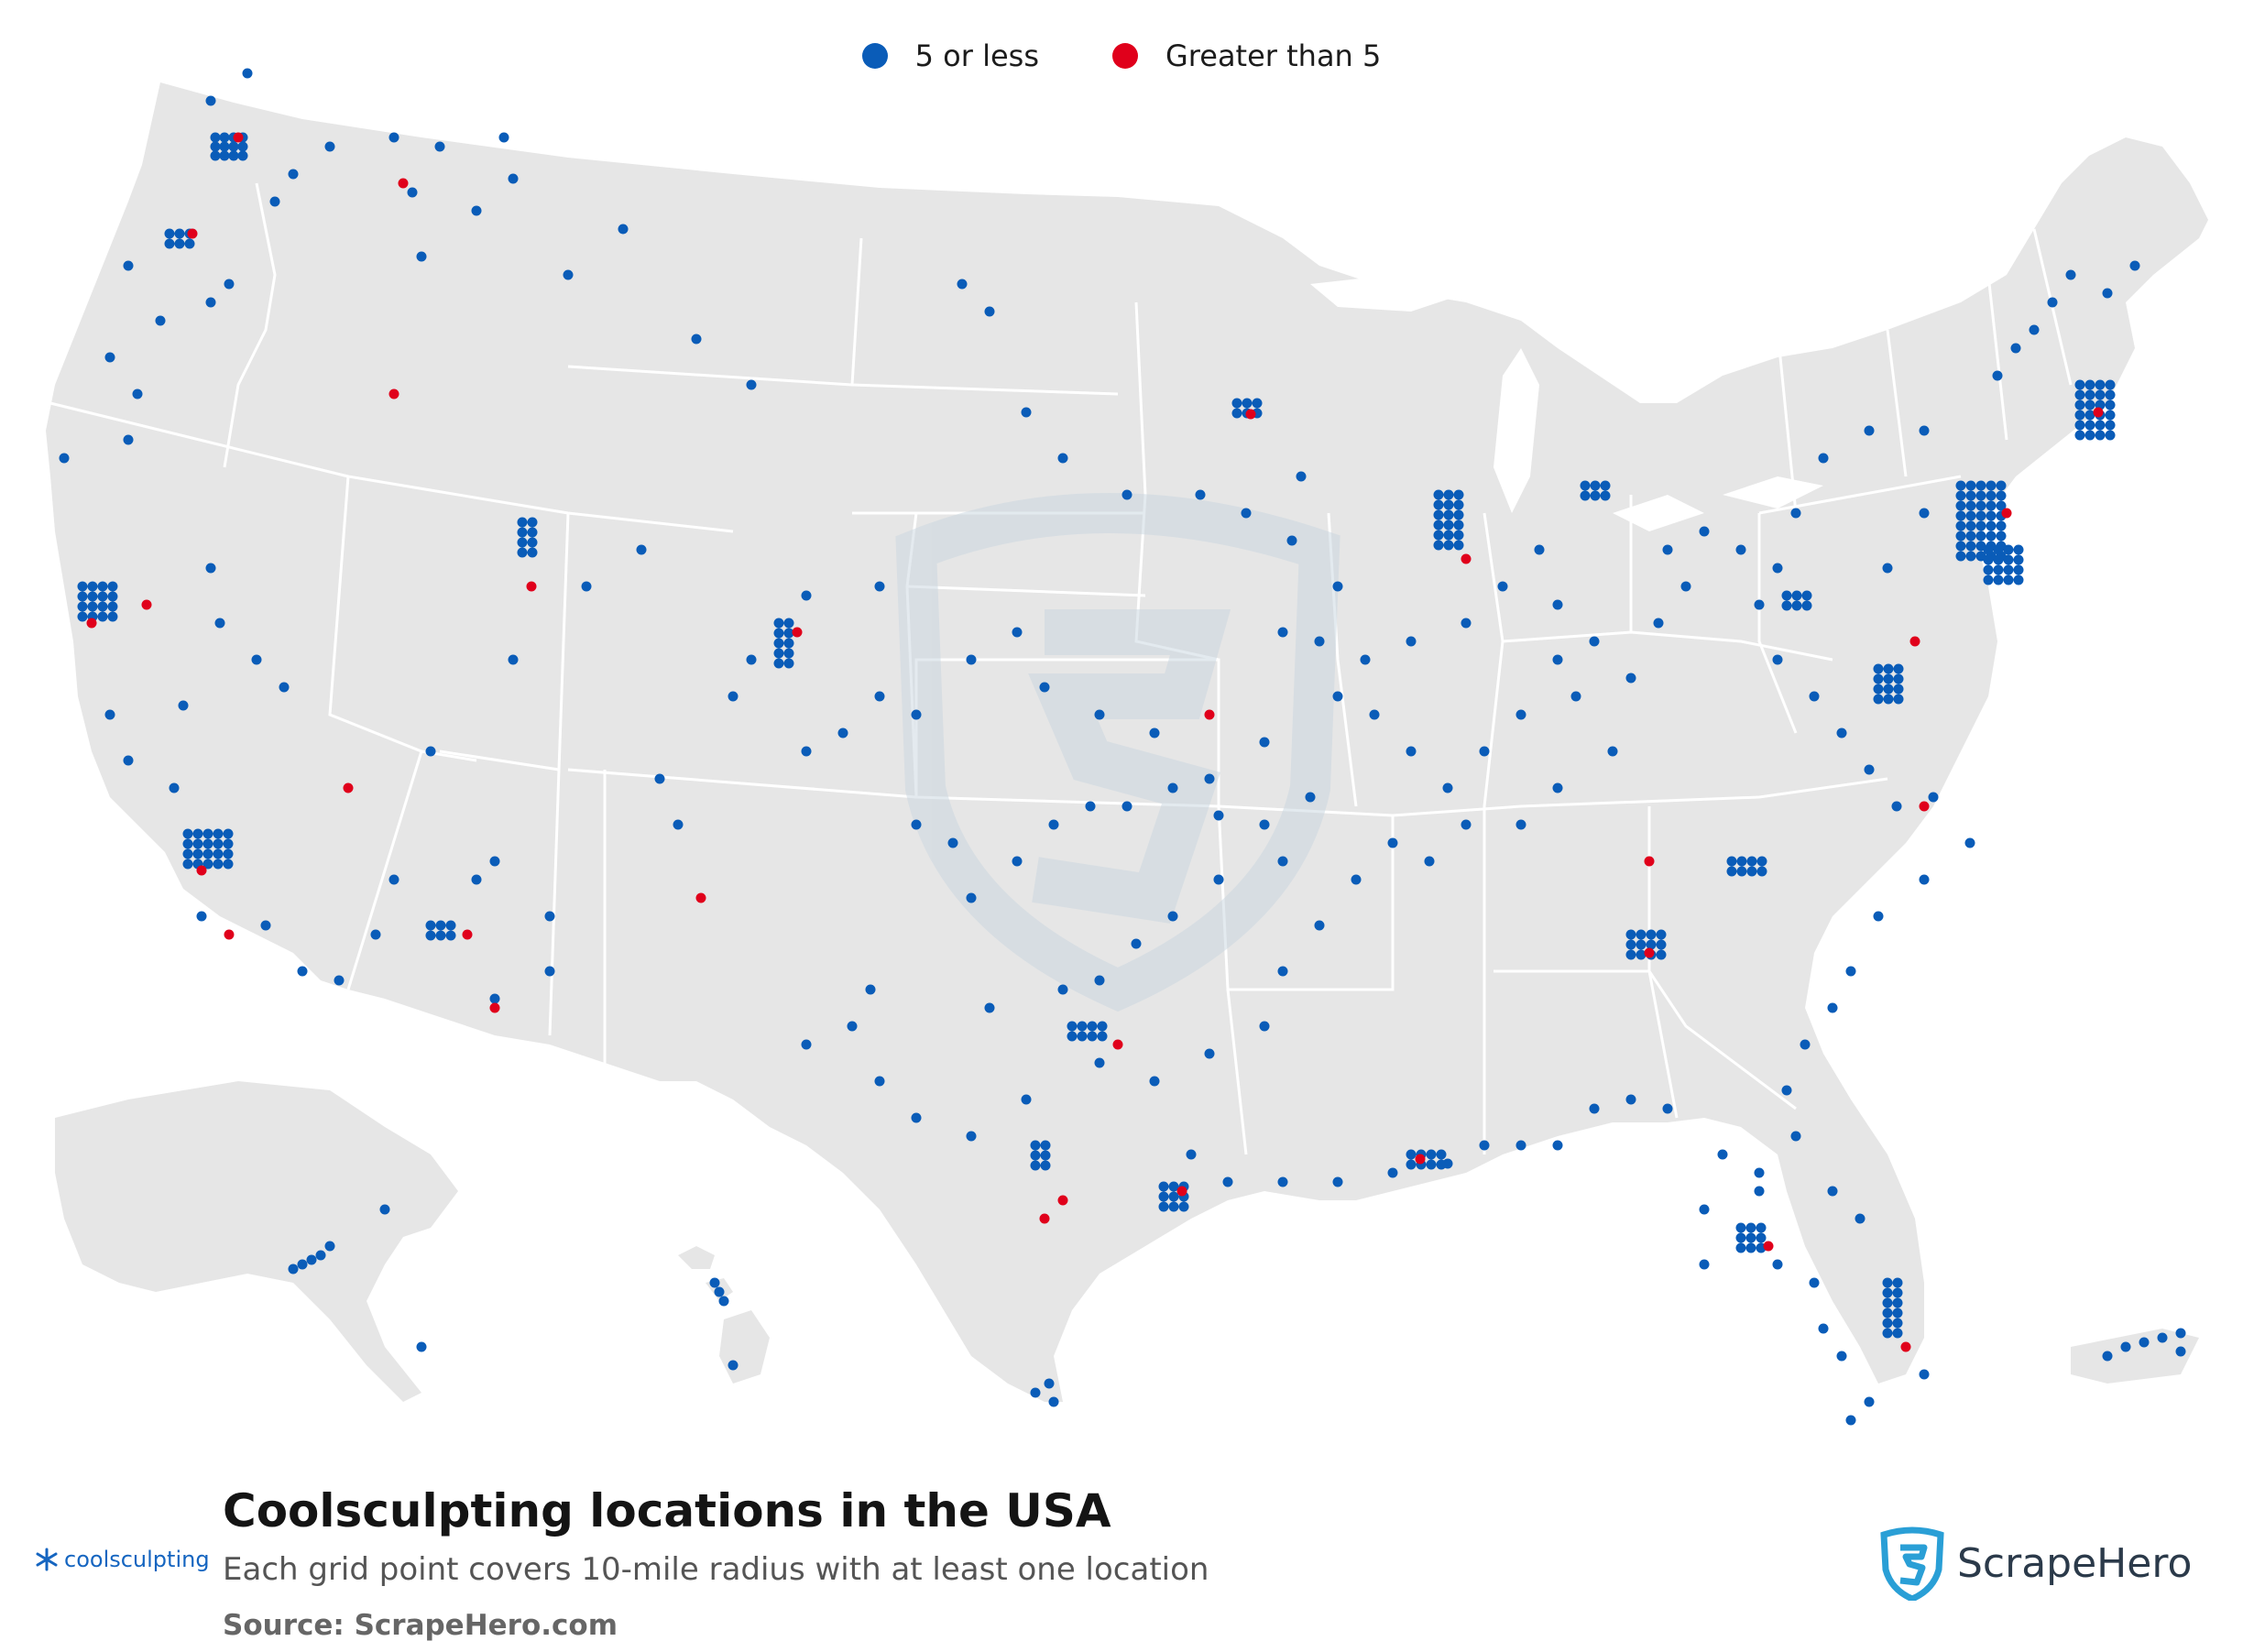  What do you see at coordinates (1117, 752) in the screenshot?
I see `watermark-shield-icon` at bounding box center [1117, 752].